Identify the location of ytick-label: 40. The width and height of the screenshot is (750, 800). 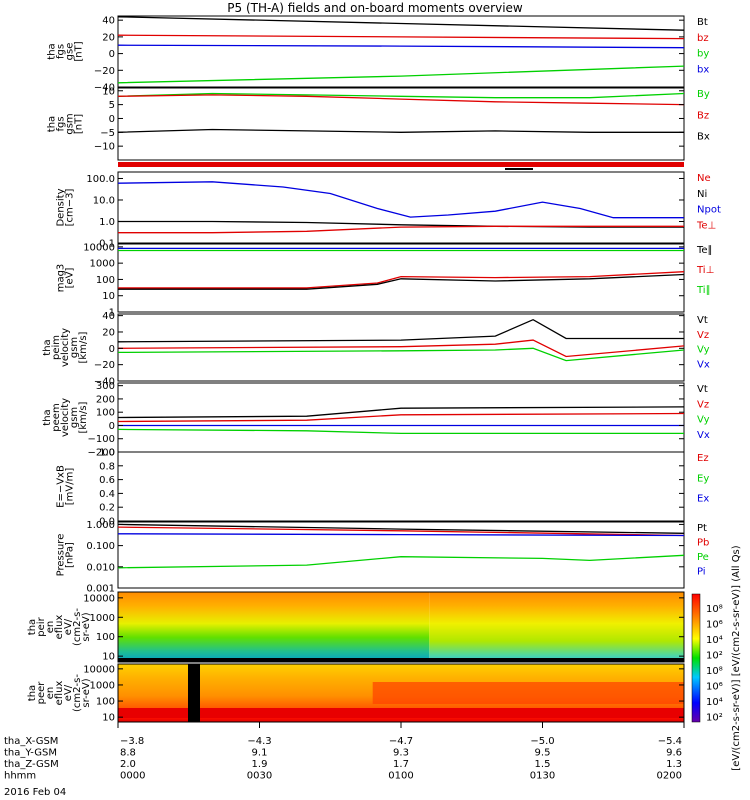
(108, 316).